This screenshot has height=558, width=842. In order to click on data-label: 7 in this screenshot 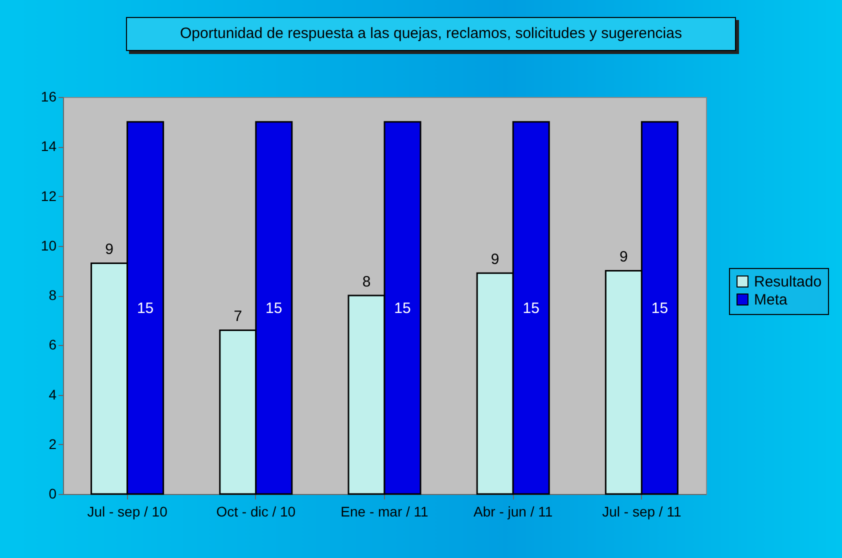, I will do `click(238, 317)`.